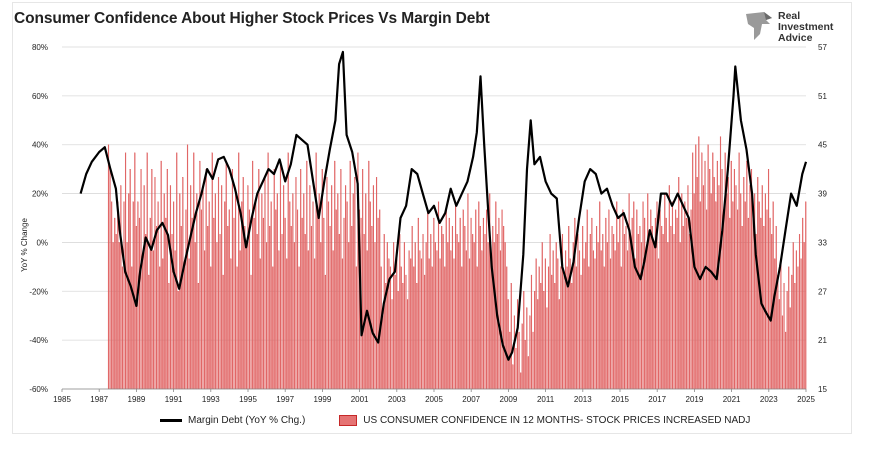  What do you see at coordinates (99, 399) in the screenshot?
I see `x-tick-label-1987: 1987` at bounding box center [99, 399].